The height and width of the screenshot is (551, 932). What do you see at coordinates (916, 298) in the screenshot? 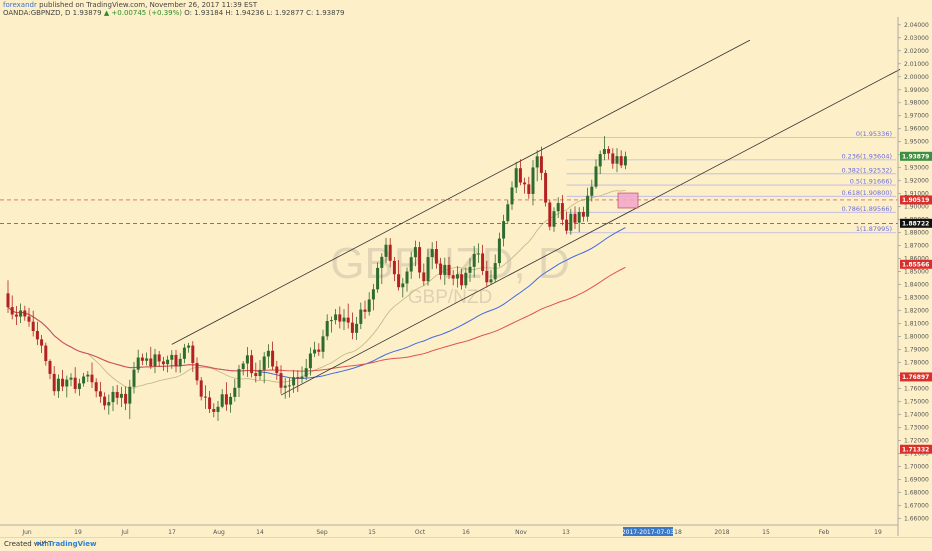
I see `price-tick-label: 1.83000` at bounding box center [916, 298].